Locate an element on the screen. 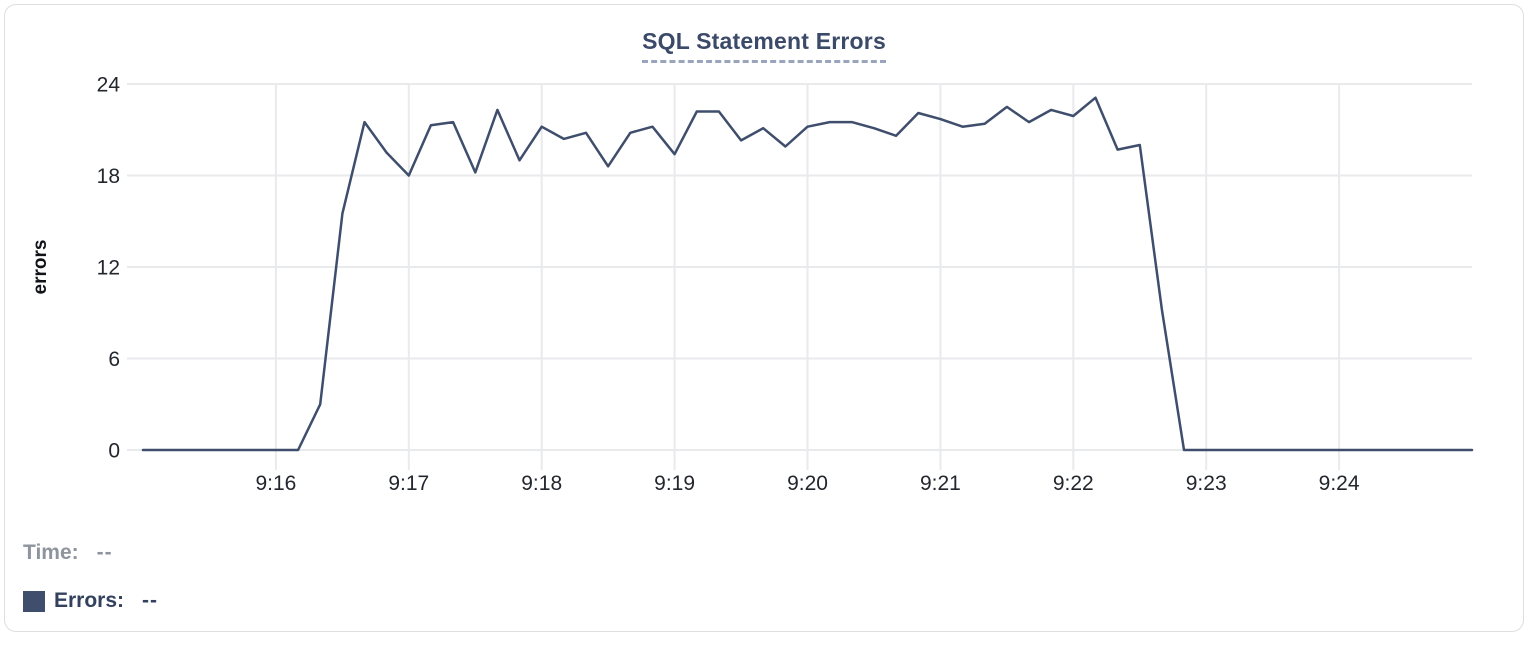 Image resolution: width=1528 pixels, height=652 pixels. x-tick-label: 9:22 is located at coordinates (1073, 483).